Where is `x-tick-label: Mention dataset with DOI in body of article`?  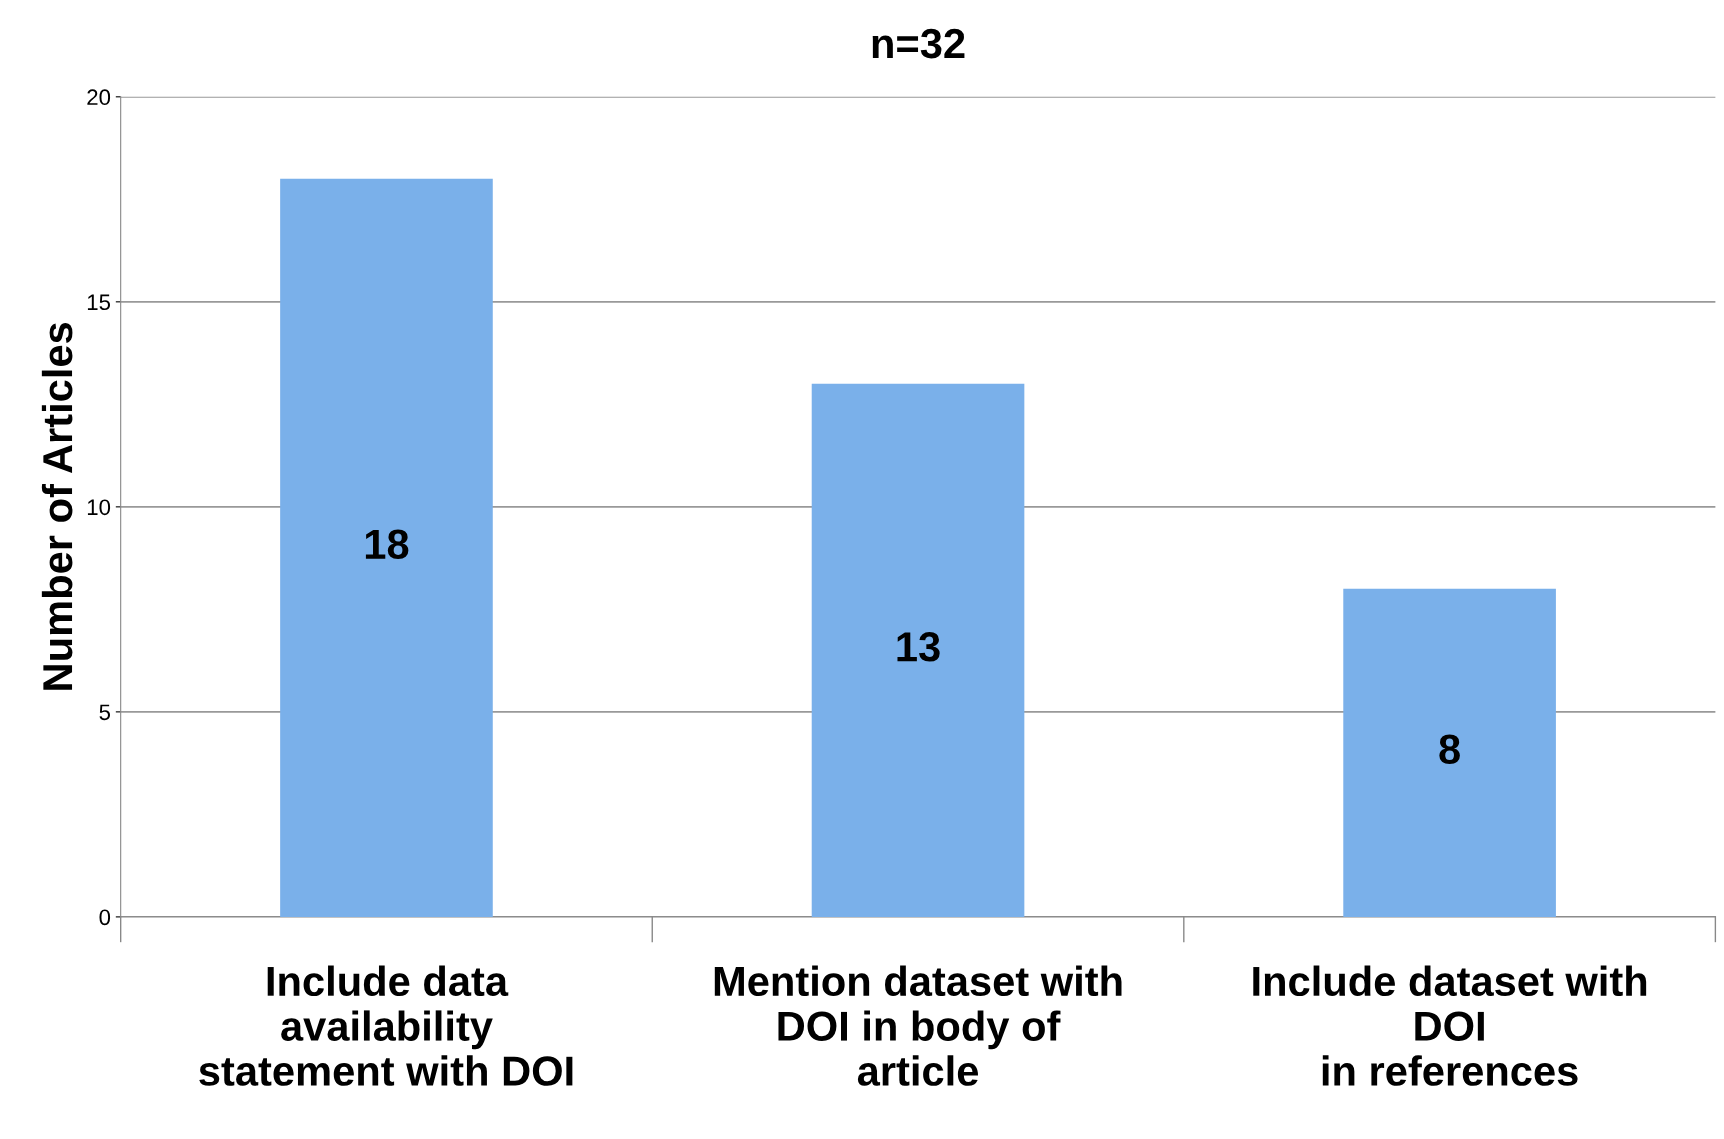 x-tick-label: Mention dataset with DOI in body of article is located at coordinates (918, 1025).